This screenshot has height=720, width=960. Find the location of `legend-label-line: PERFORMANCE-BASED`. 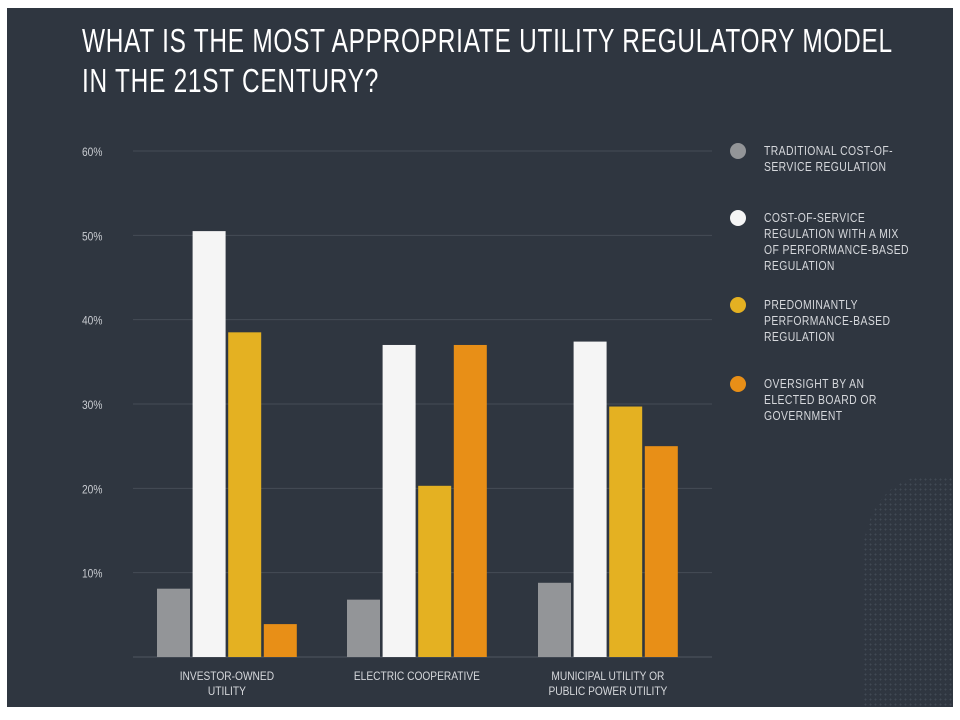

legend-label-line: PERFORMANCE-BASED is located at coordinates (827, 320).